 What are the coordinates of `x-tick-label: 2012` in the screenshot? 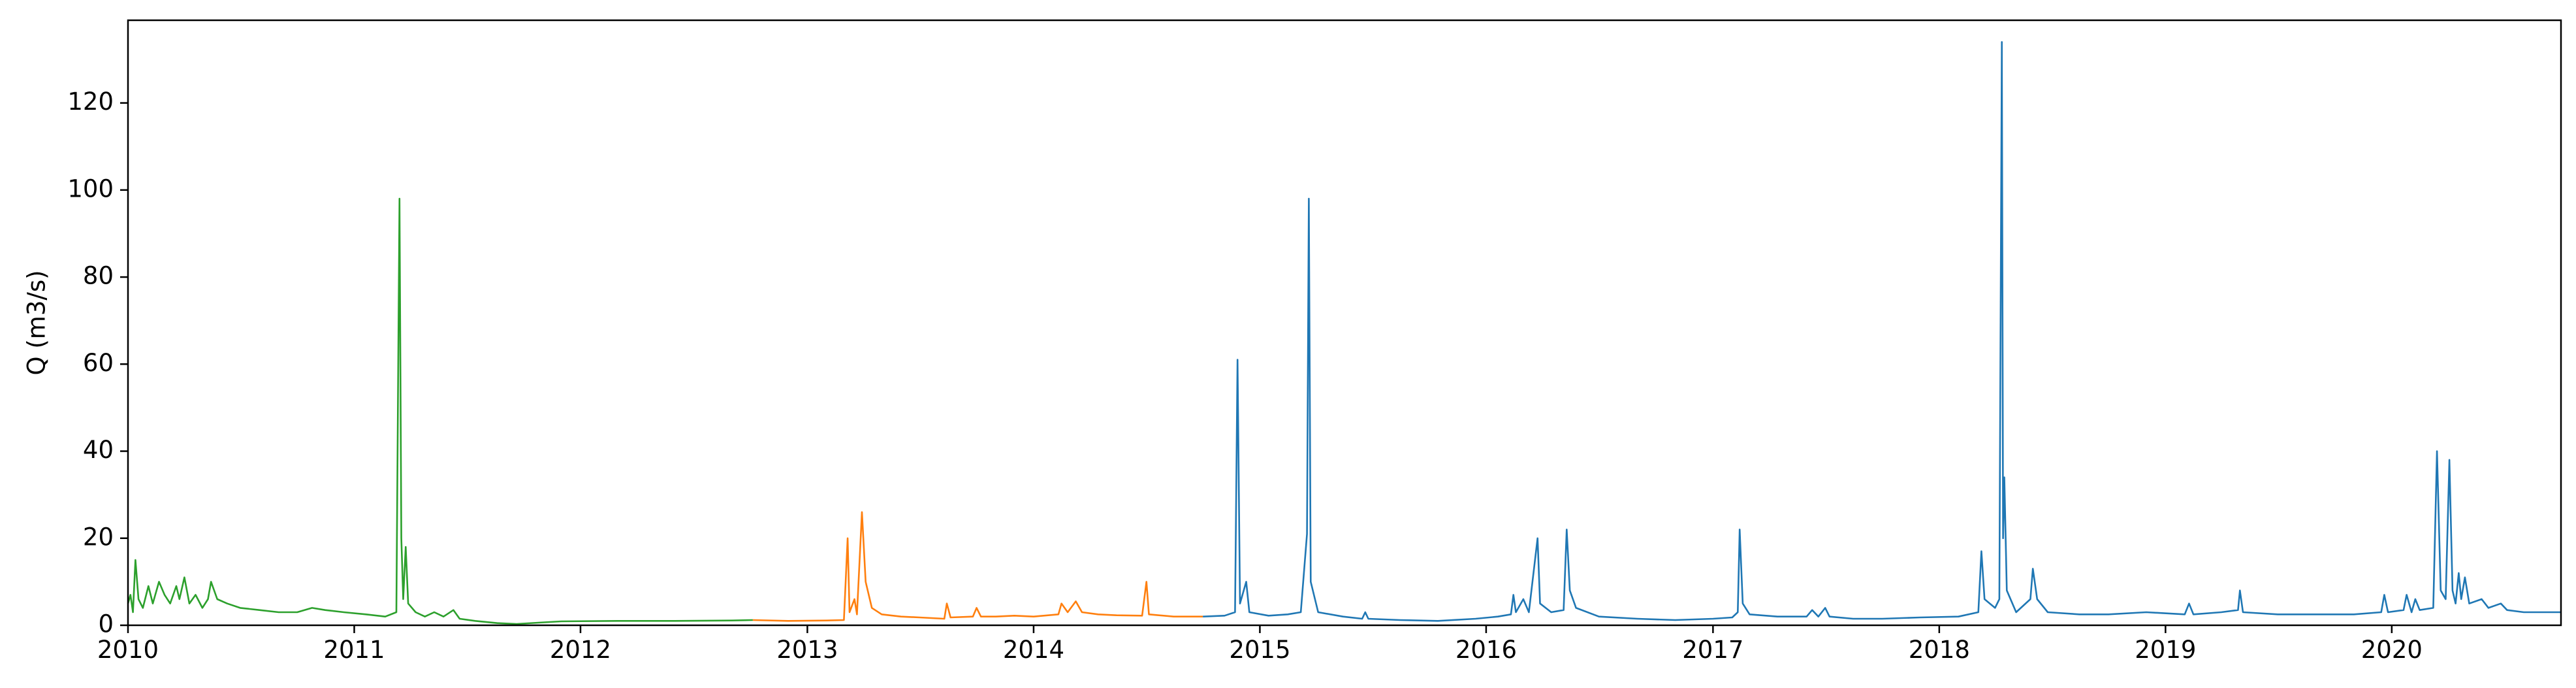 It's located at (581, 650).